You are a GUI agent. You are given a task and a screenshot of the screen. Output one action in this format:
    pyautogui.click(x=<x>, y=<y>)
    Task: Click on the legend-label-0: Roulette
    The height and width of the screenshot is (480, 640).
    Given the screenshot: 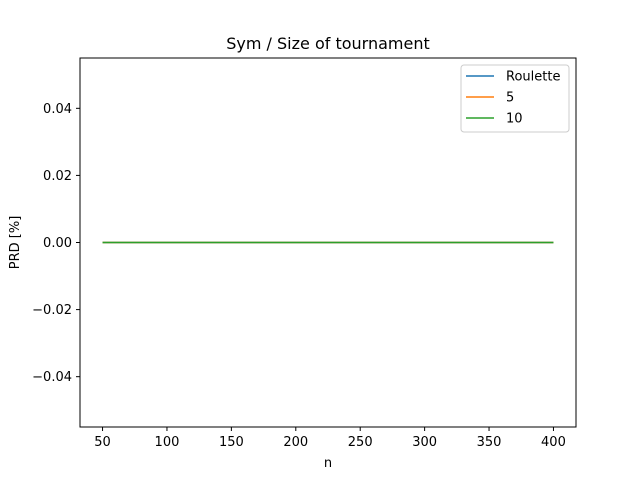 What is the action you would take?
    pyautogui.click(x=533, y=77)
    